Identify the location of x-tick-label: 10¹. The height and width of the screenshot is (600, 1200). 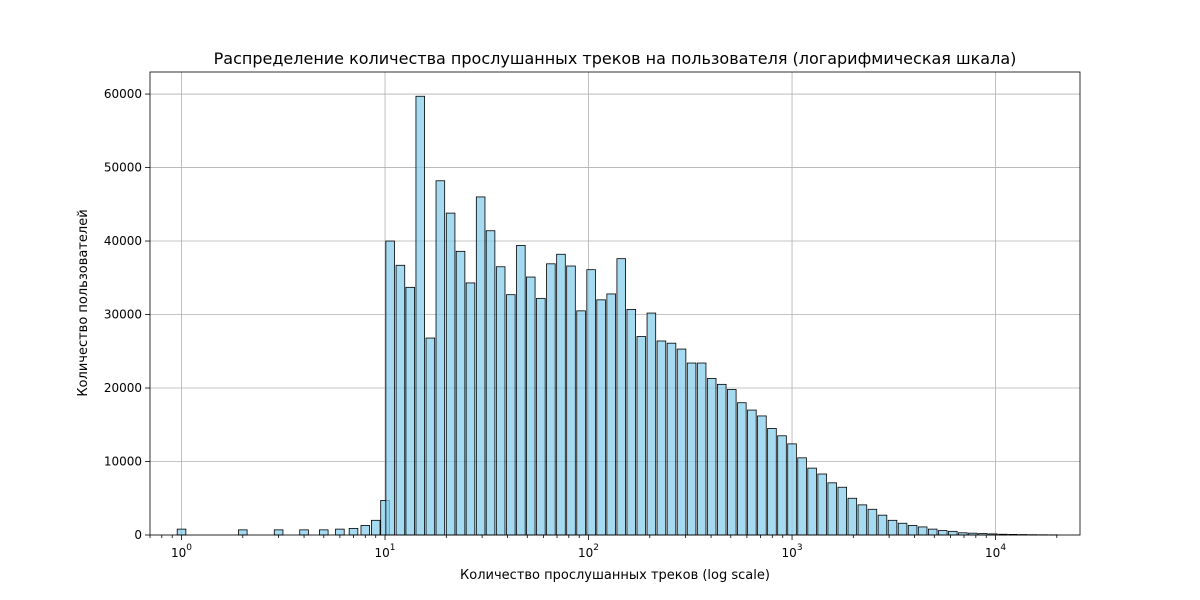
(385, 551).